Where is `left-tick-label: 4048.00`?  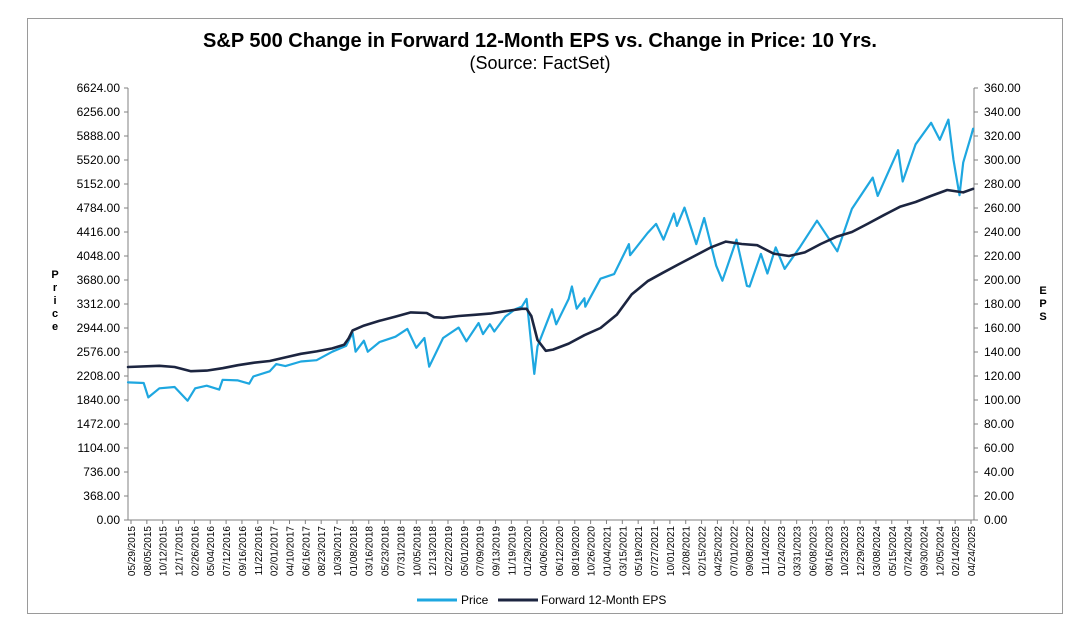 left-tick-label: 4048.00 is located at coordinates (99, 256).